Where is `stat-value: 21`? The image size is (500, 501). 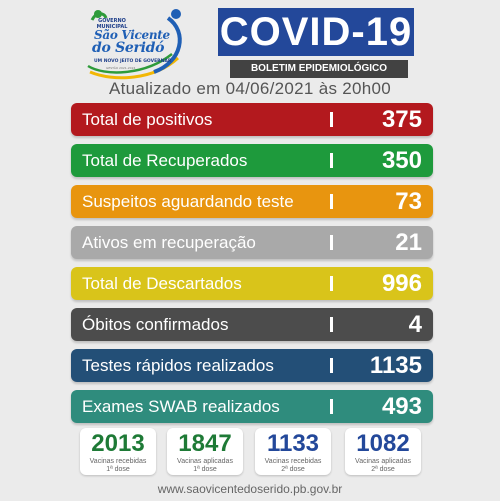
stat-value: 21 is located at coordinates (408, 242).